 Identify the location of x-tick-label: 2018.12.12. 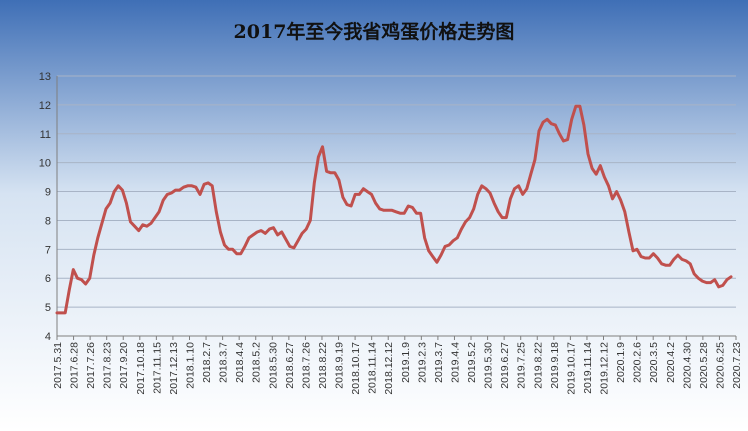
(389, 368).